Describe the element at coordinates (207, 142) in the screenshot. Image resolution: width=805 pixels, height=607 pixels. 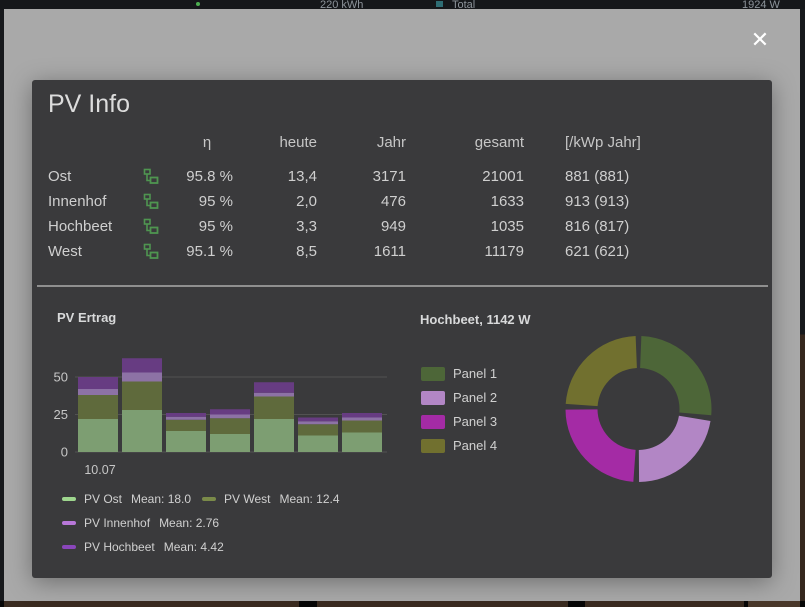
I see `header-eta: η` at that location.